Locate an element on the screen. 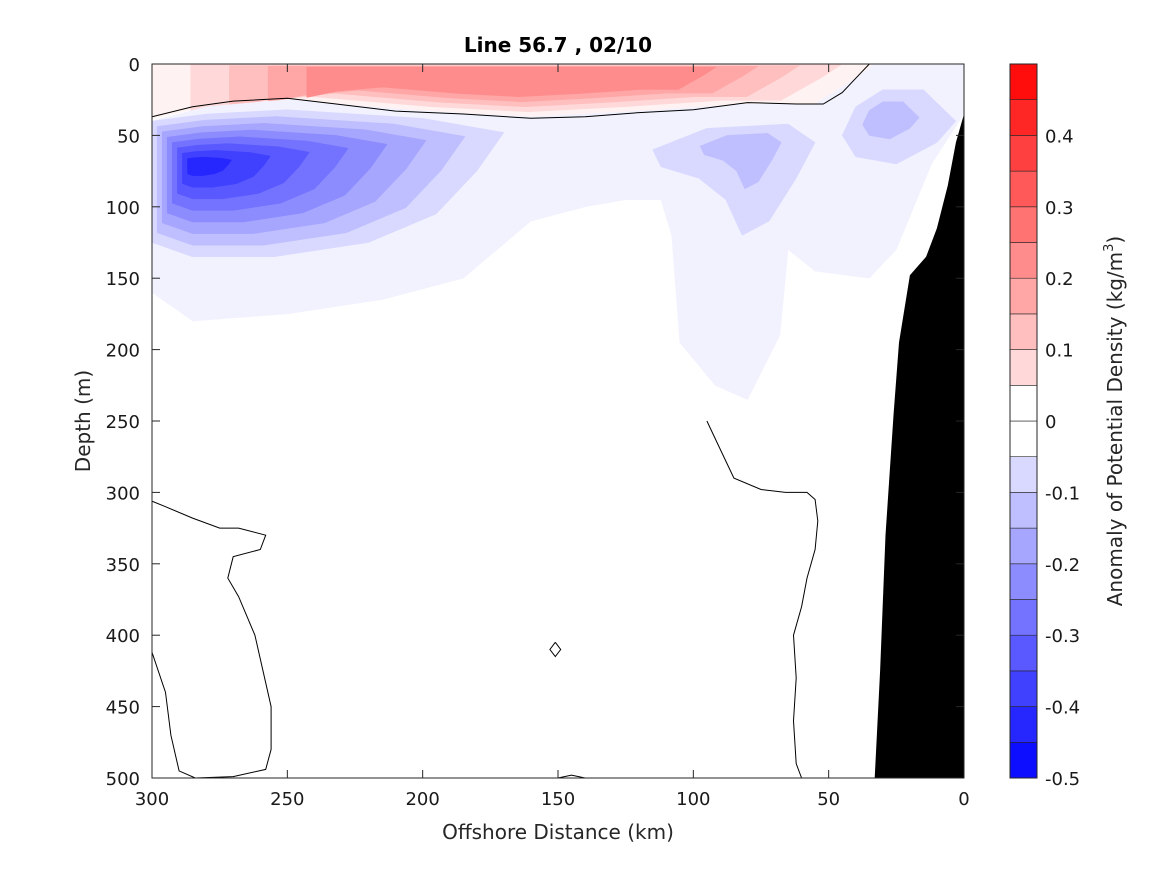 This screenshot has width=1167, height=875. colorbar-tick-label: -0.3 is located at coordinates (1062, 636).